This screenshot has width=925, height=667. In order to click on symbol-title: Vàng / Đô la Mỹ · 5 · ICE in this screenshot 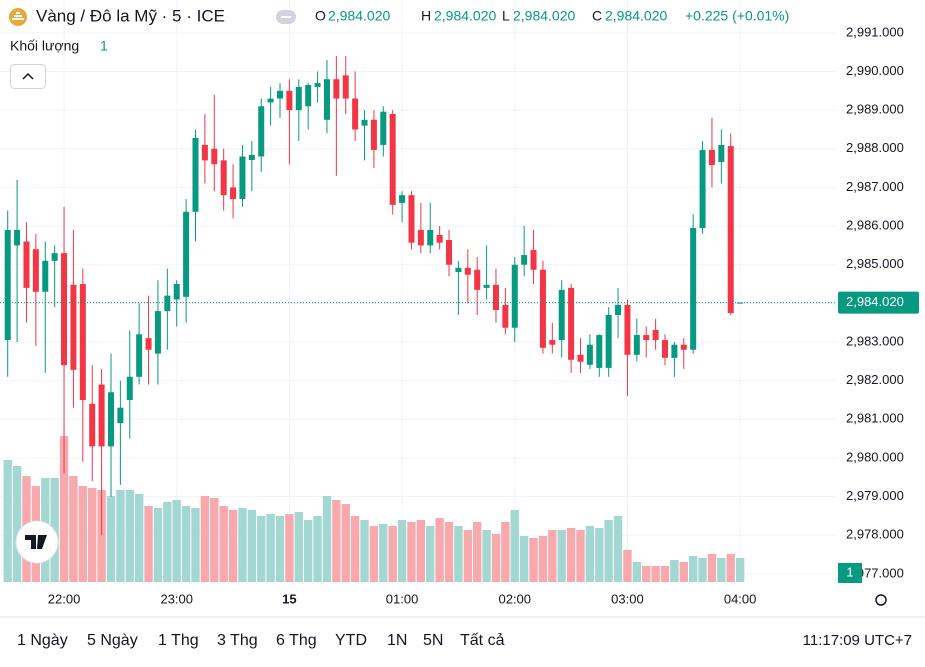, I will do `click(130, 15)`.